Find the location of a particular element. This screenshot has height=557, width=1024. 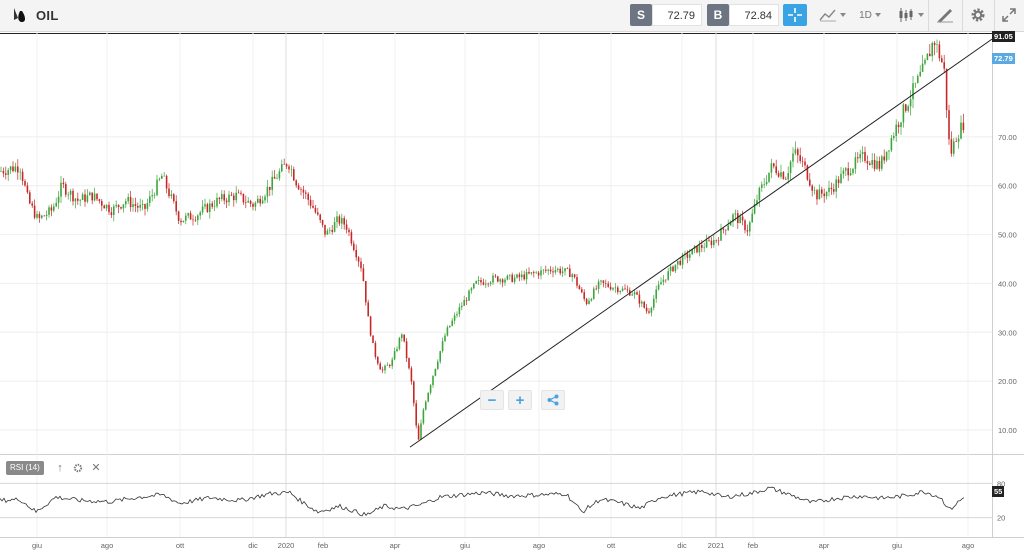

crosshair-button is located at coordinates (795, 15).